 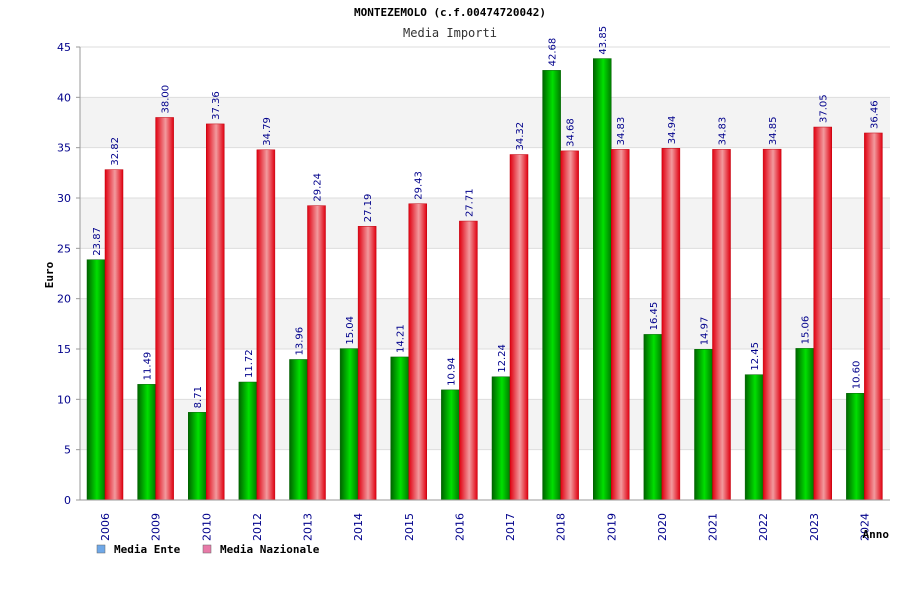 What do you see at coordinates (409, 527) in the screenshot?
I see `x-tick-label: 2015` at bounding box center [409, 527].